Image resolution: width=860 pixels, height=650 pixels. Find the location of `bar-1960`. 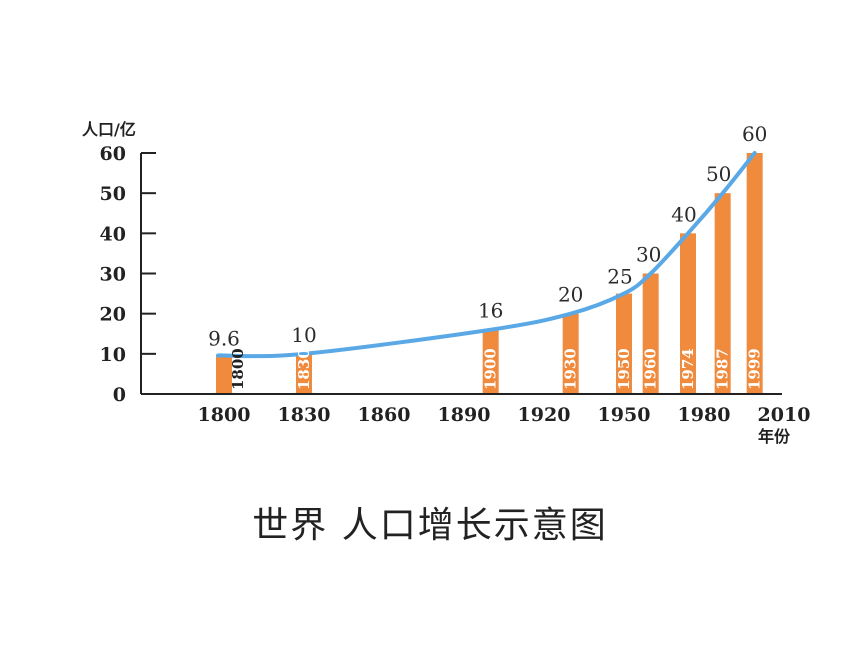

bar-1960 is located at coordinates (650, 333).